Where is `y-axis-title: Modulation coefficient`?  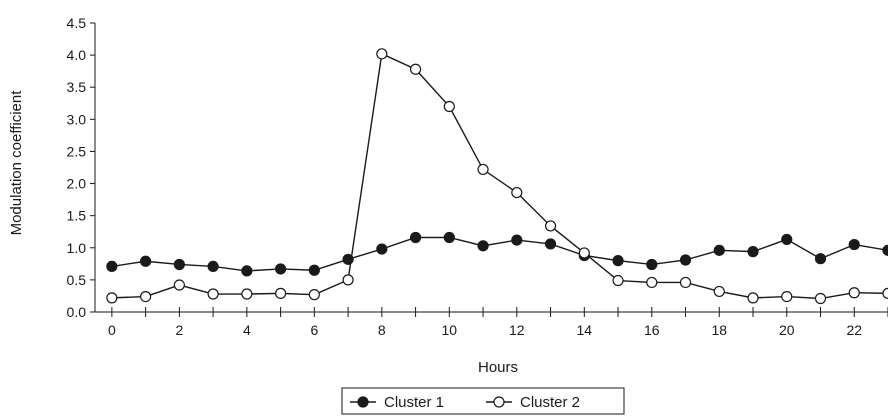
y-axis-title: Modulation coefficient is located at coordinates (16, 163).